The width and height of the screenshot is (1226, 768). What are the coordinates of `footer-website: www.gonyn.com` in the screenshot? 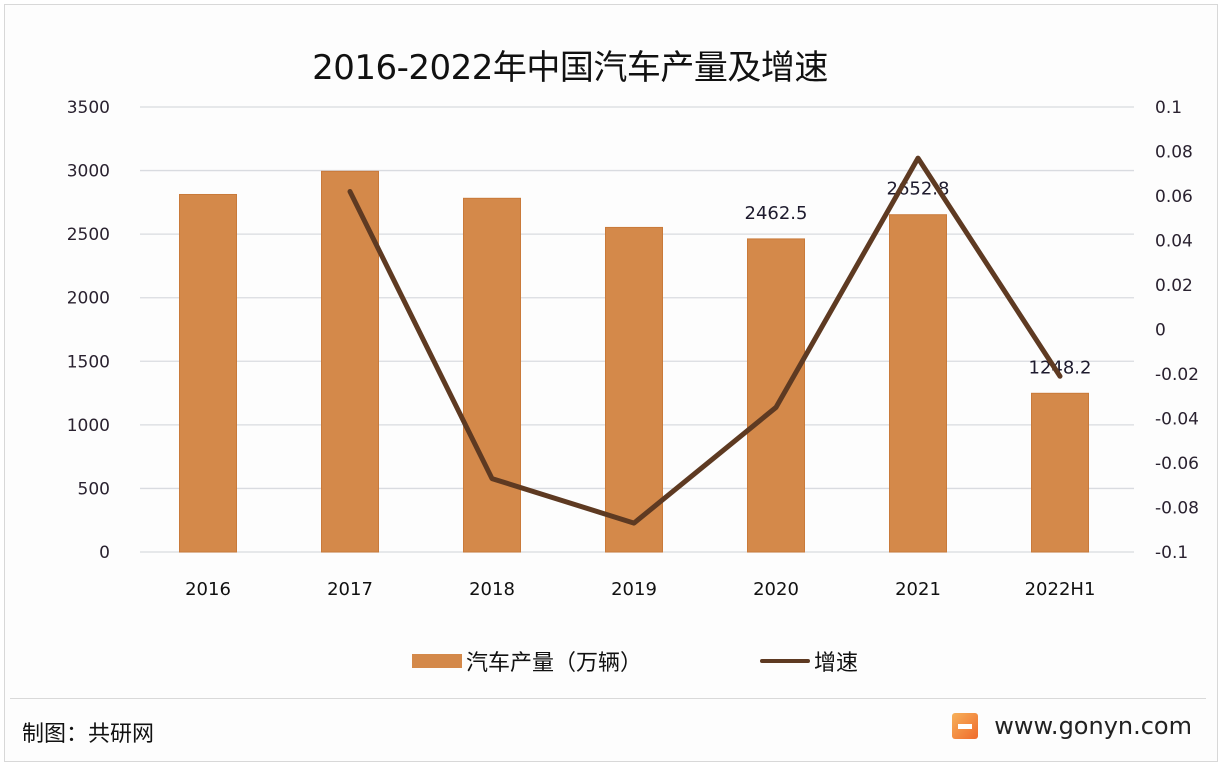 It's located at (1093, 726).